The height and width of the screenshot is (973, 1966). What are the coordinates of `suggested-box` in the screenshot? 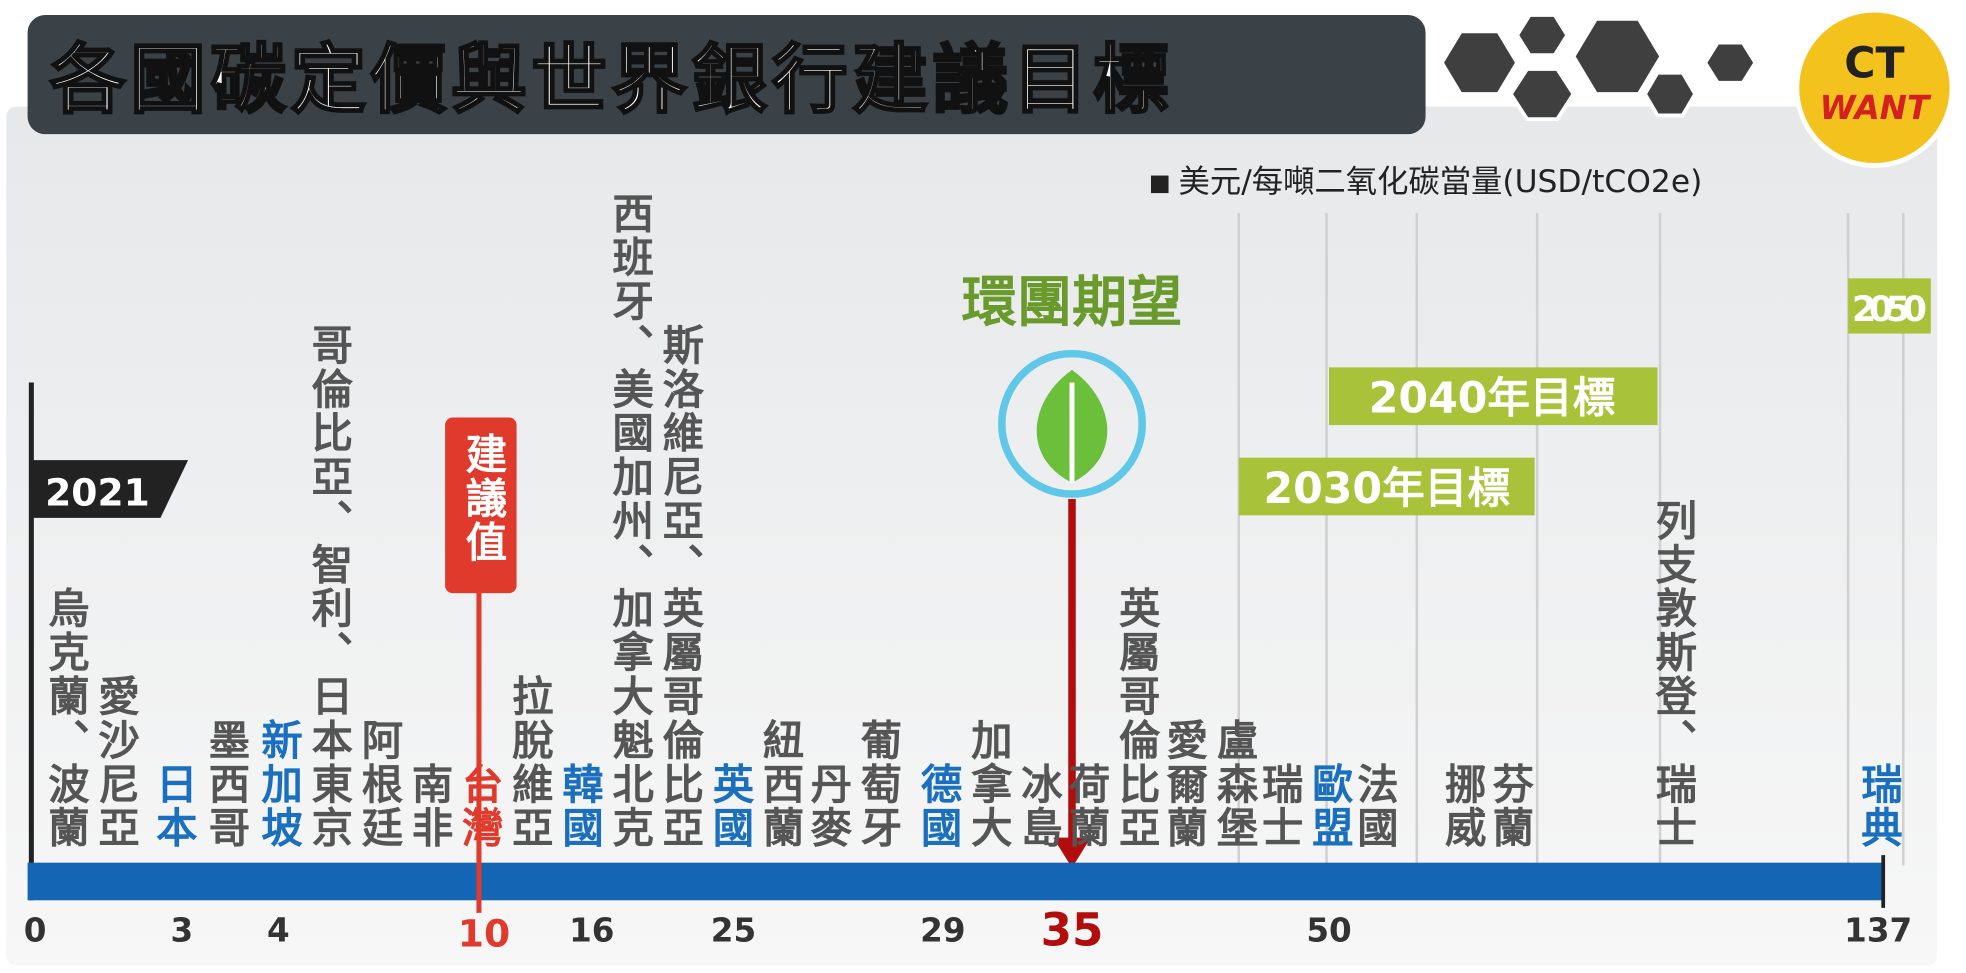 It's located at (481, 505).